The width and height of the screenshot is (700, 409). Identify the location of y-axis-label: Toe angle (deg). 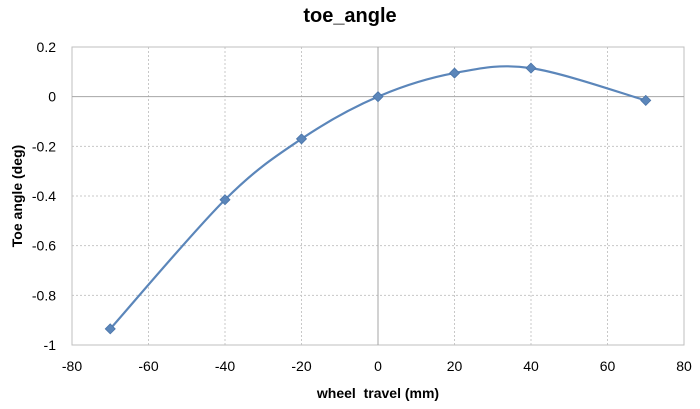
(17, 196).